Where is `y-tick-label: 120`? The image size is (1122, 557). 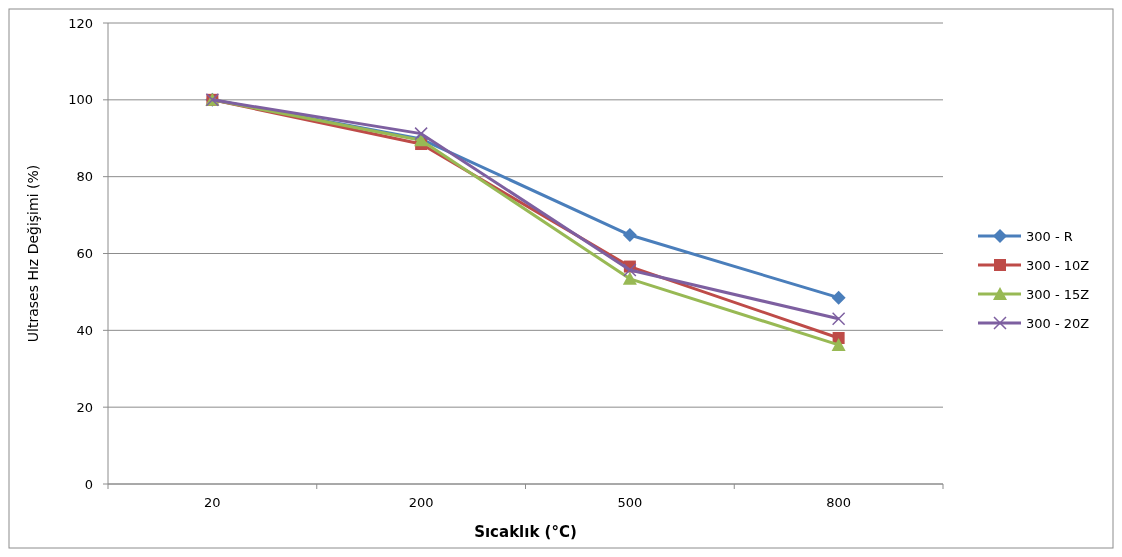 y-tick-label: 120 is located at coordinates (80, 23).